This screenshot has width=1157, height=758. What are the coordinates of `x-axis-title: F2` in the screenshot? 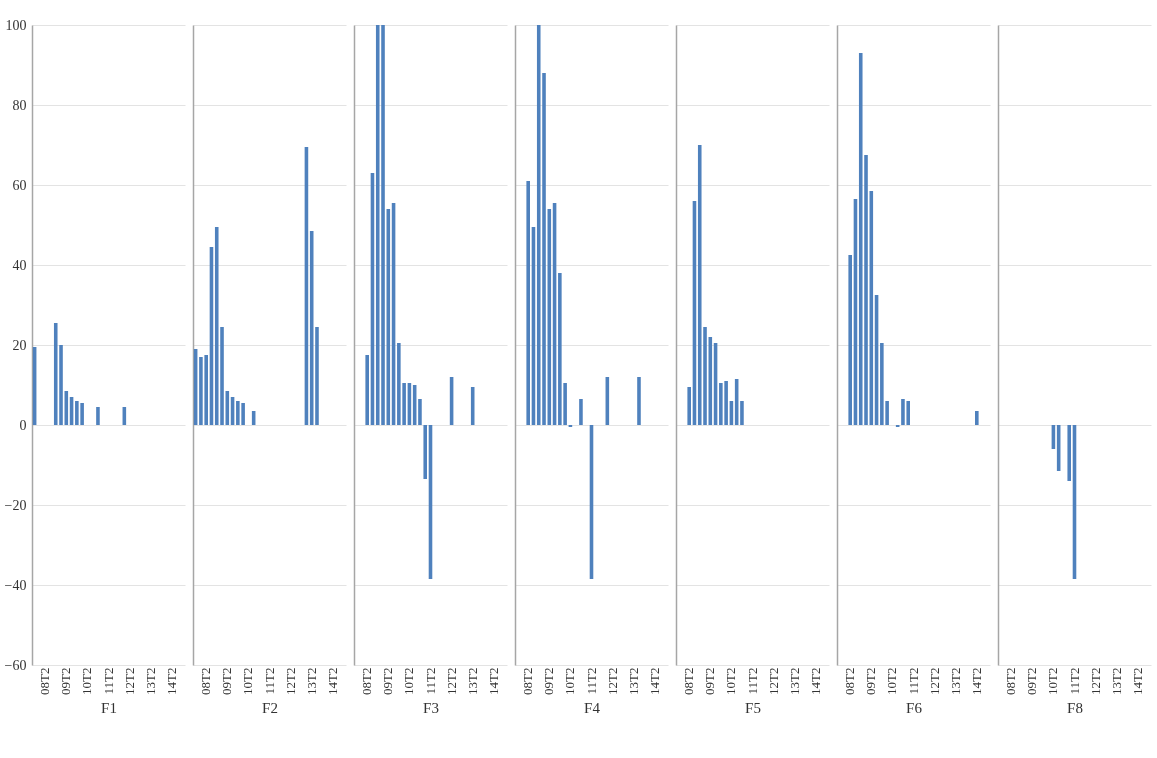 It's located at (270, 707).